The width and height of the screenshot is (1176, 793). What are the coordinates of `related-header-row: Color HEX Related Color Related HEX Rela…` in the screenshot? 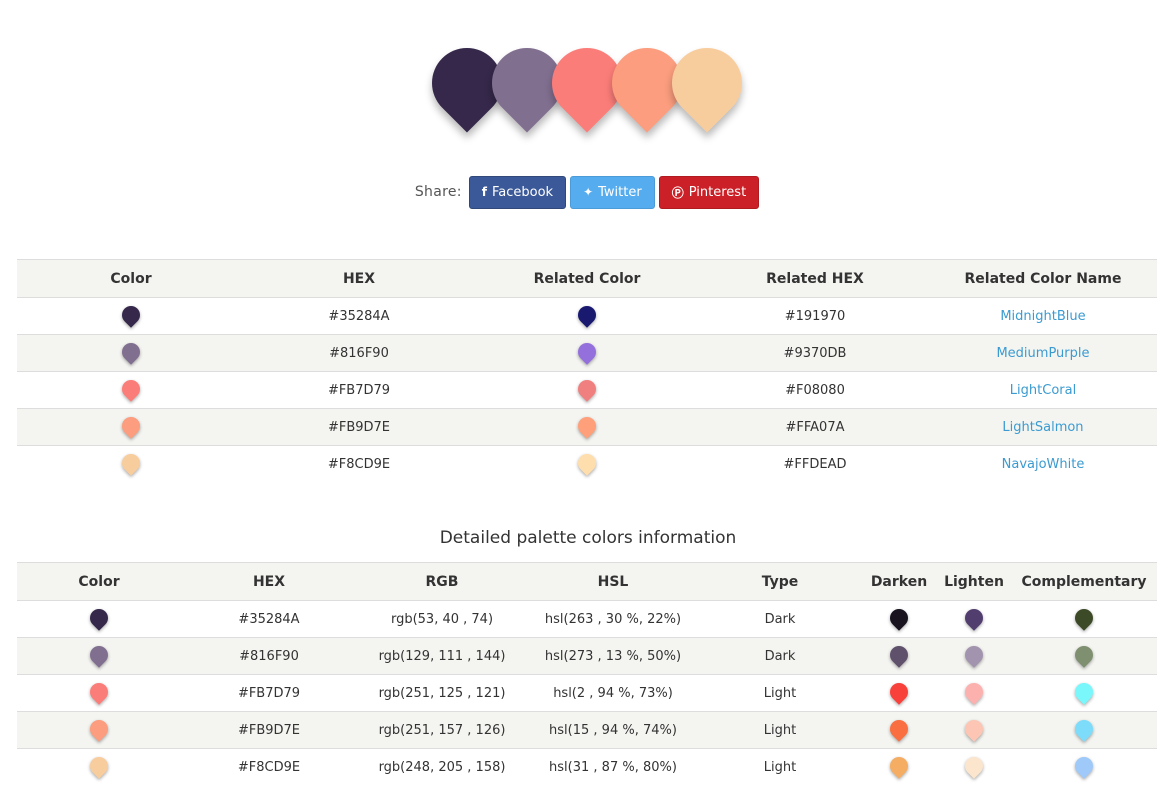 It's located at (587, 278).